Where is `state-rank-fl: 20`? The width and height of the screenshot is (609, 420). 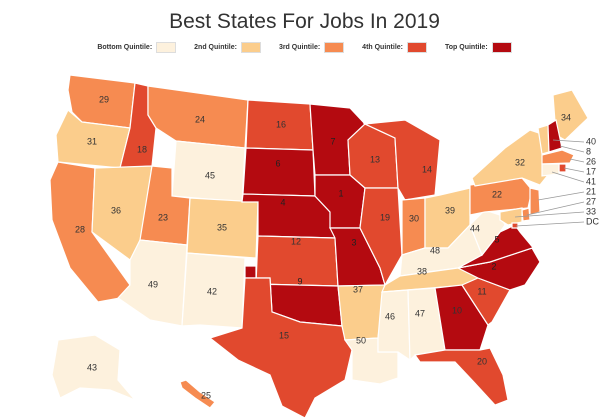
state-rank-fl: 20 is located at coordinates (482, 361).